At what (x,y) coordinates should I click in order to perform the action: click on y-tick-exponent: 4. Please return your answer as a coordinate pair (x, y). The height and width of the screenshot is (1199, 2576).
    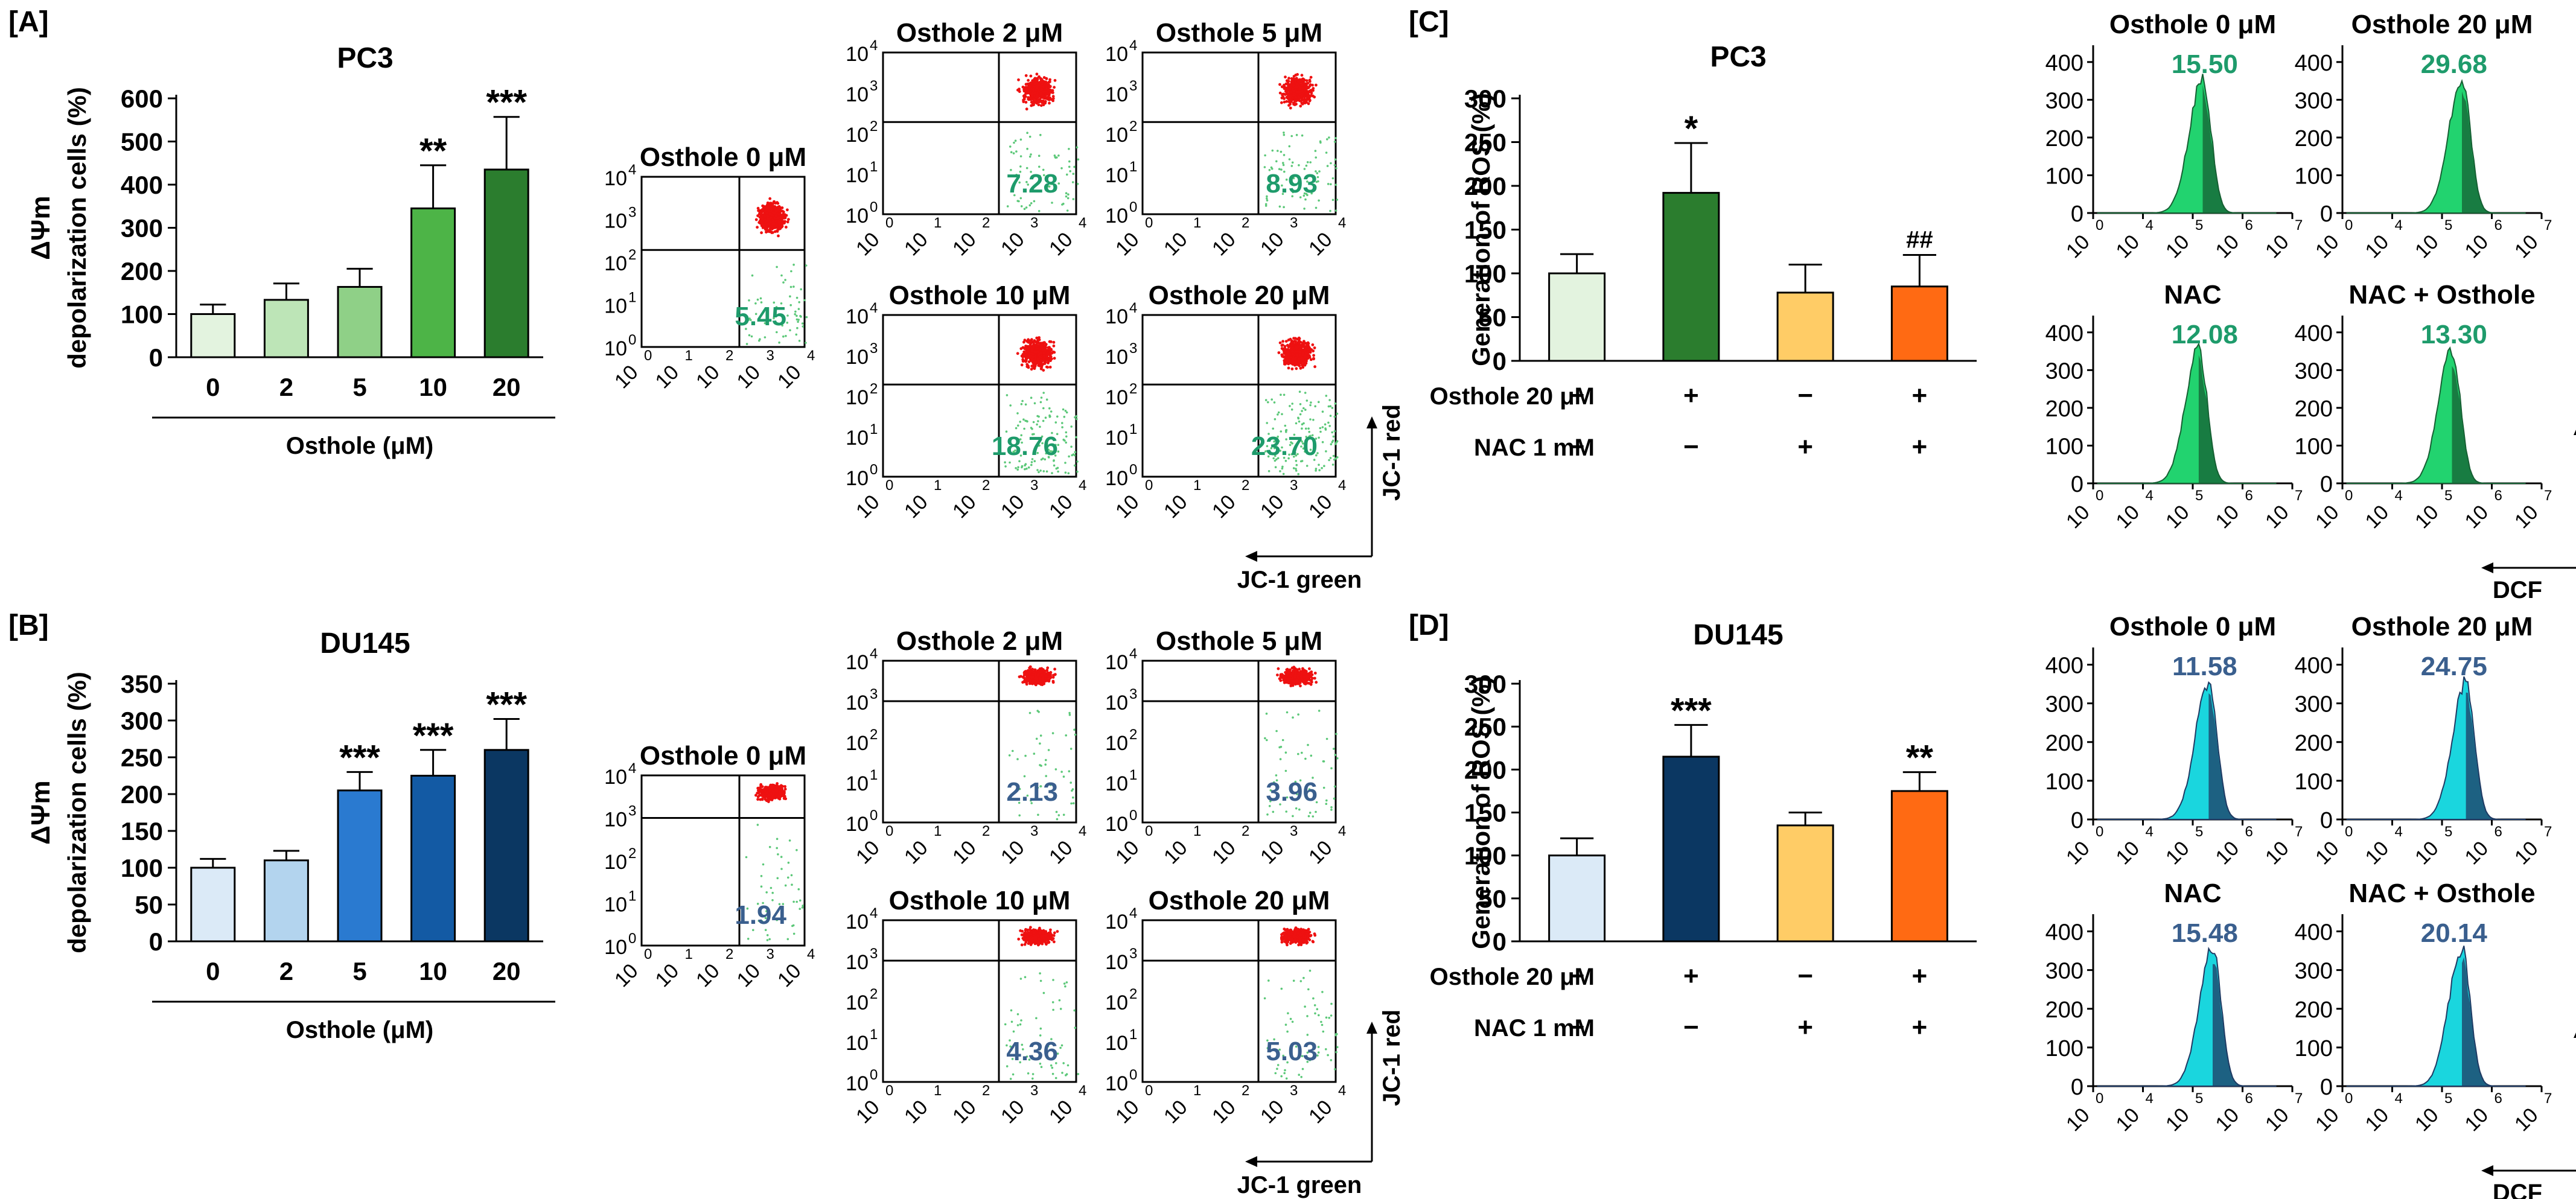
    Looking at the image, I should click on (874, 45).